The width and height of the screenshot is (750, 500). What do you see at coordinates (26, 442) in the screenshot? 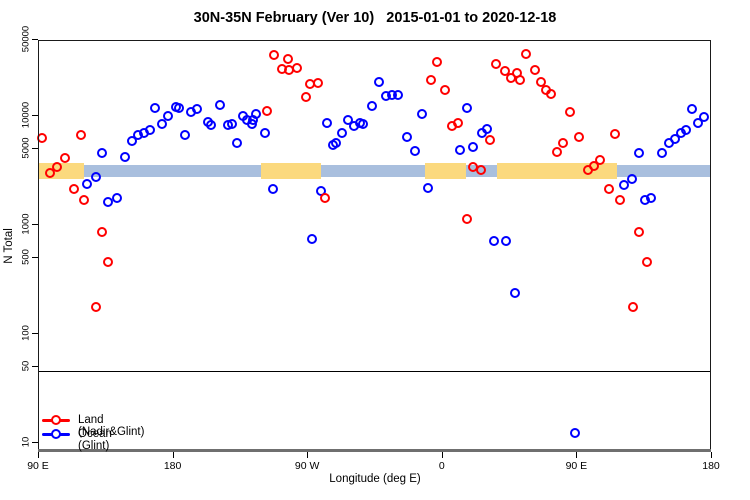
I see `y-axis-tick-label: 10` at bounding box center [26, 442].